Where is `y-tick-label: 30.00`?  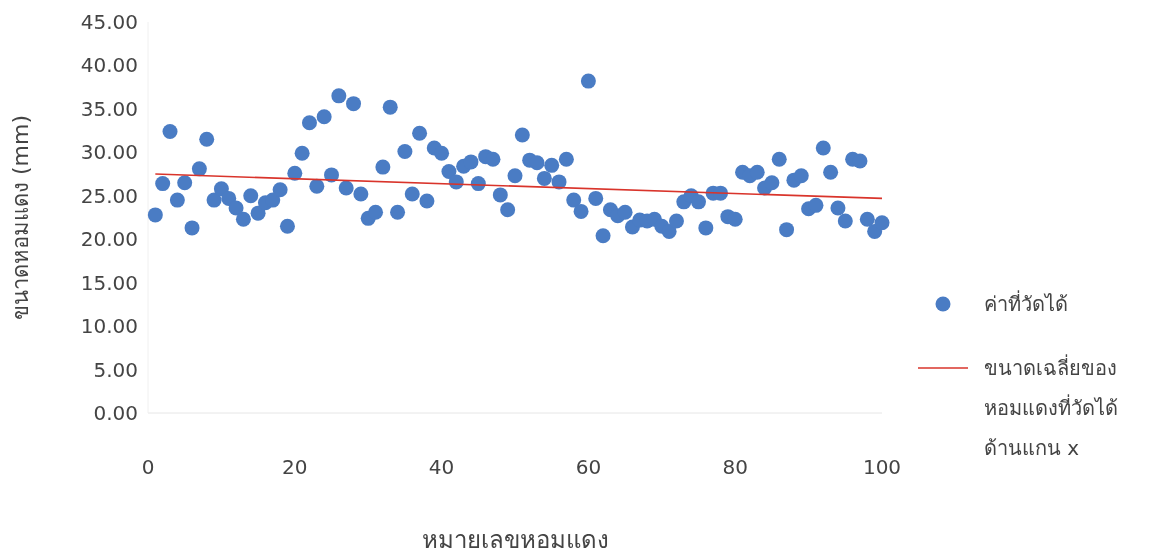
y-tick-label: 30.00 is located at coordinates (109, 152).